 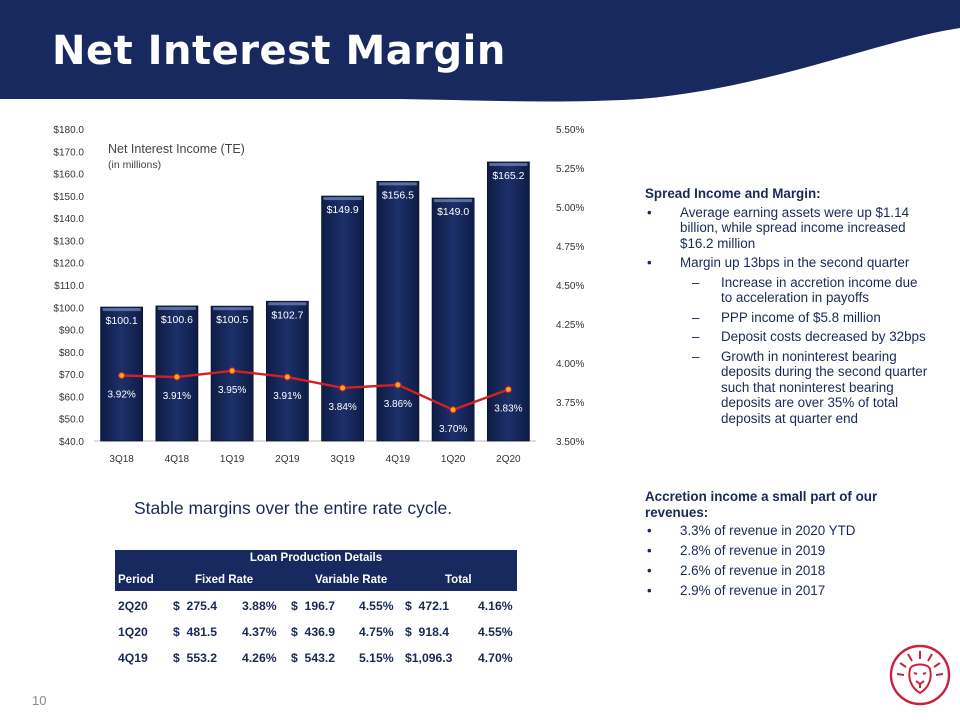 I want to click on cell-total-rate: 4.70%, so click(x=495, y=658).